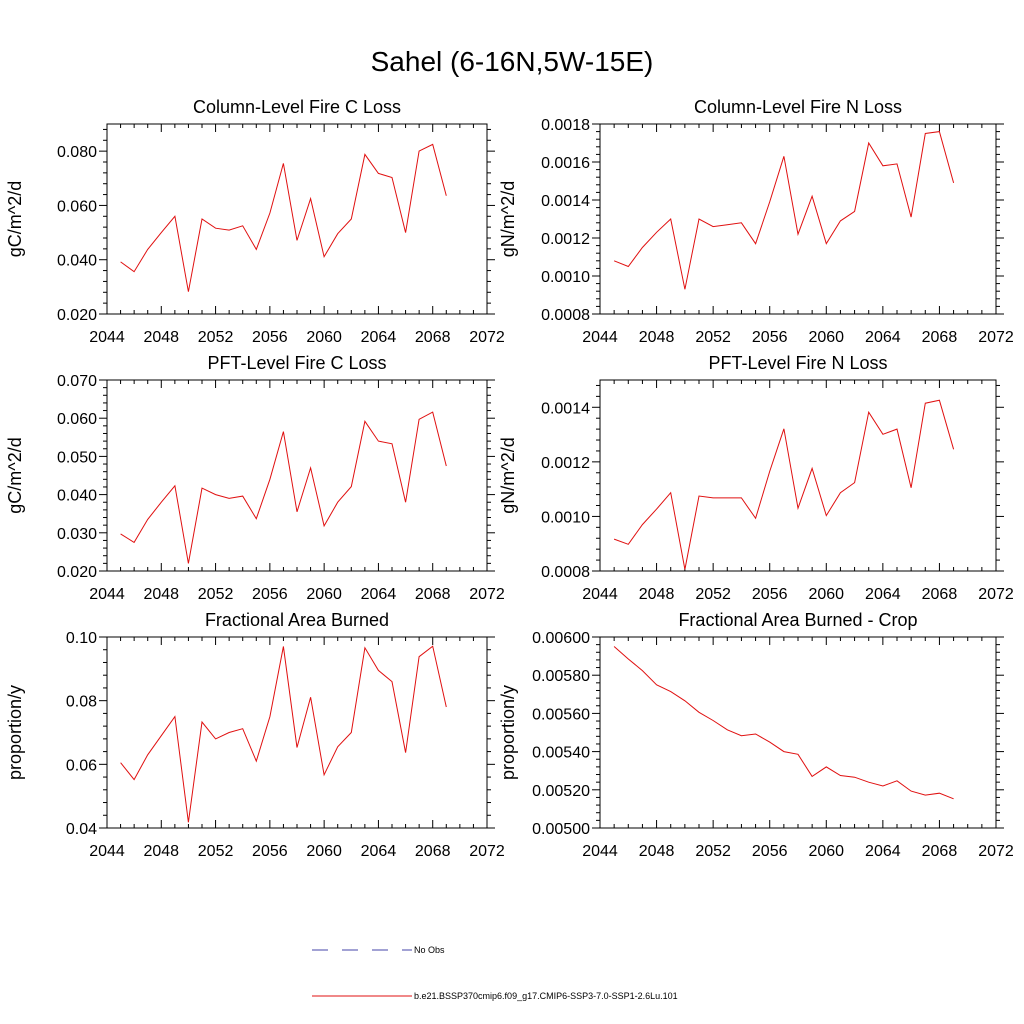  Describe the element at coordinates (561, 638) in the screenshot. I see `y-tick-label: 0.00600` at that location.